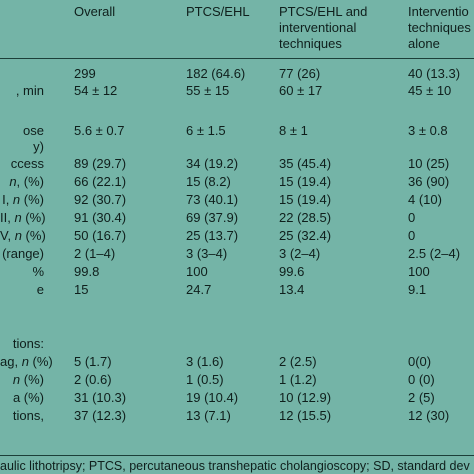 This screenshot has height=474, width=474. Describe the element at coordinates (212, 397) in the screenshot. I see `ptcs-ehl-cell: 19 (10.4)` at that location.